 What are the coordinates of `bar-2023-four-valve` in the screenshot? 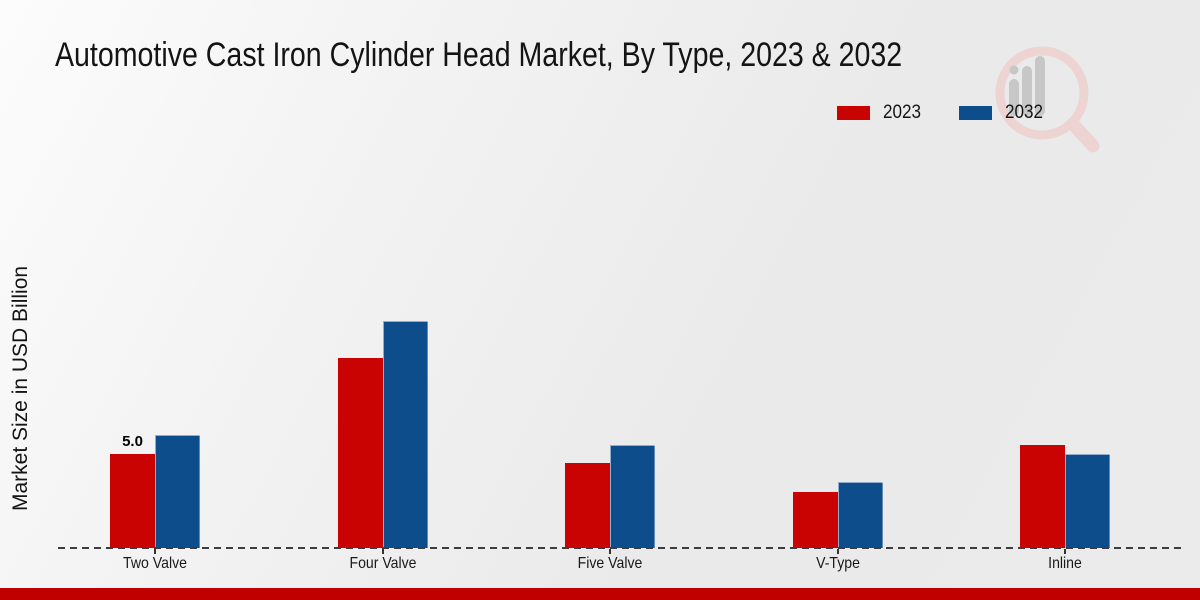 It's located at (360, 453).